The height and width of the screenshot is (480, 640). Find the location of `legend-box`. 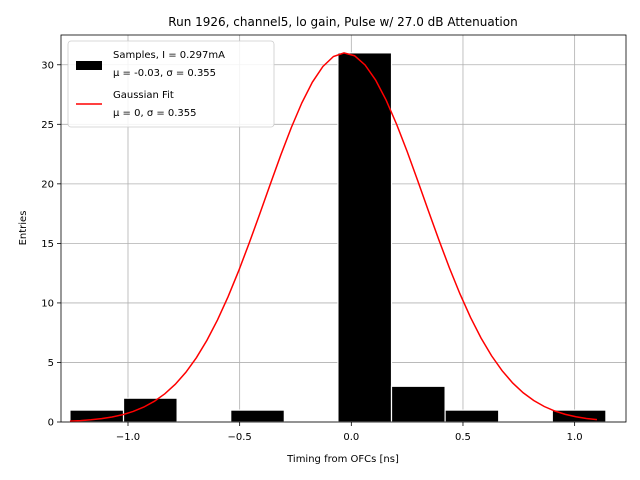

legend-box is located at coordinates (171, 84).